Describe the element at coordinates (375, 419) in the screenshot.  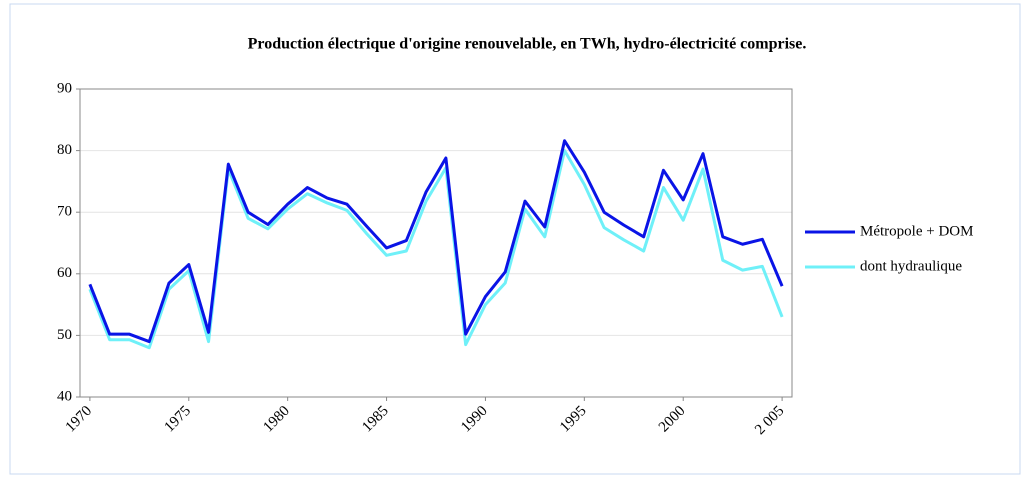
I see `x-tick-label: 1985` at that location.